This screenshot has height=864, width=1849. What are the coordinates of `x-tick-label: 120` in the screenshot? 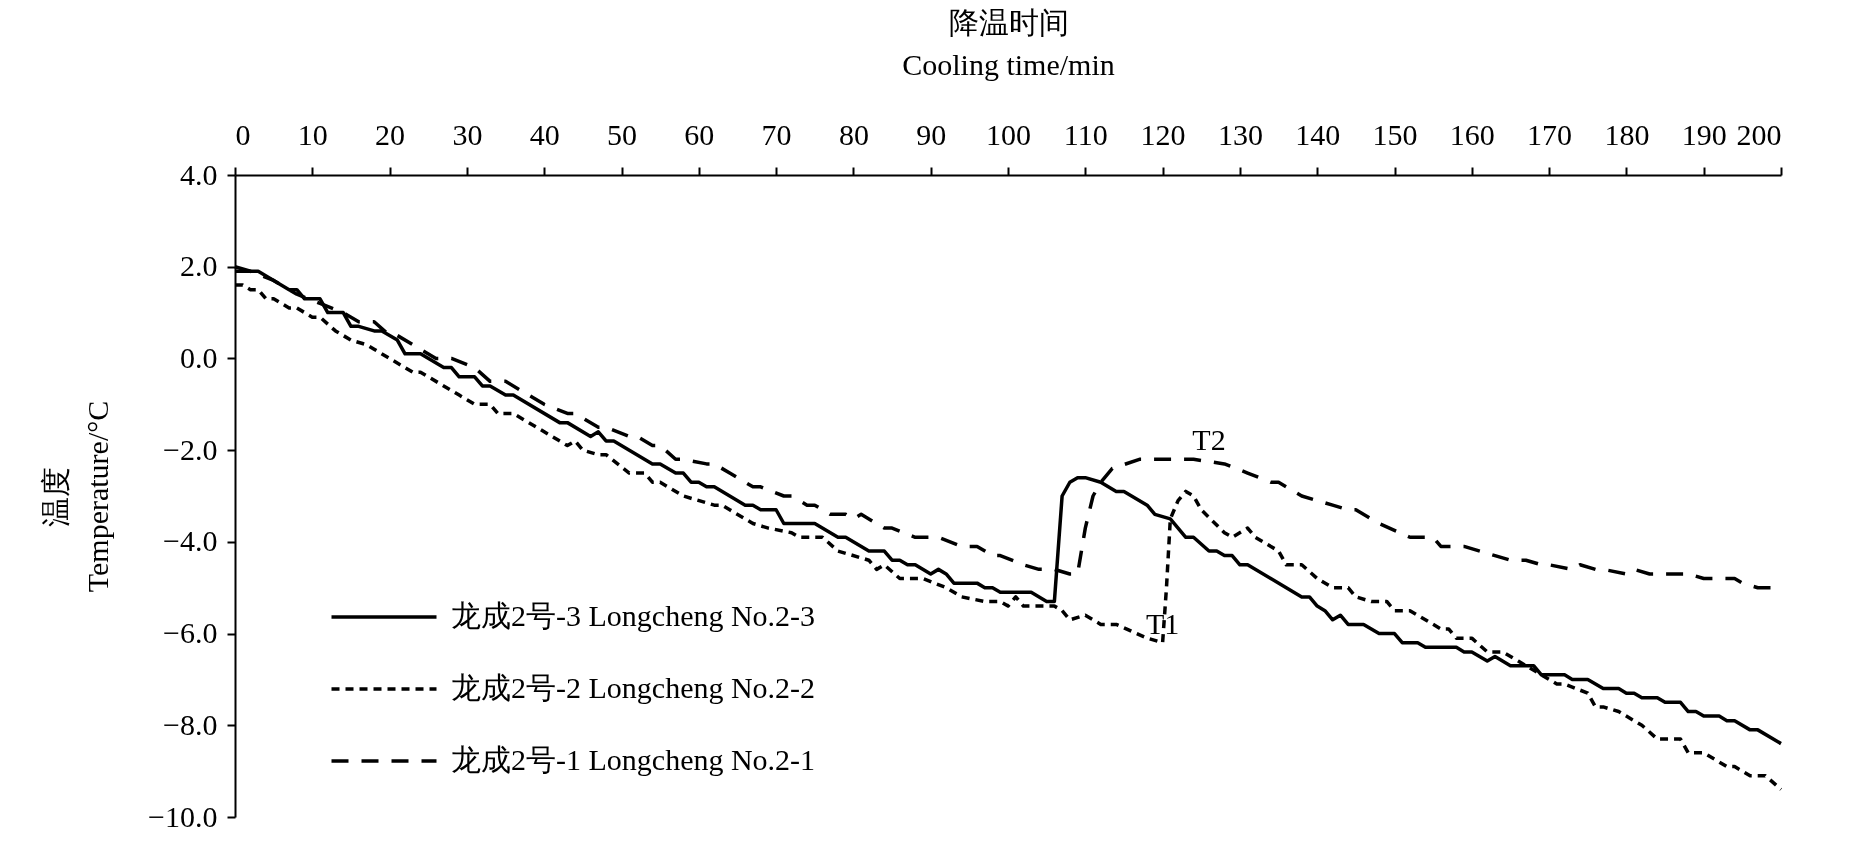 It's located at (1163, 134).